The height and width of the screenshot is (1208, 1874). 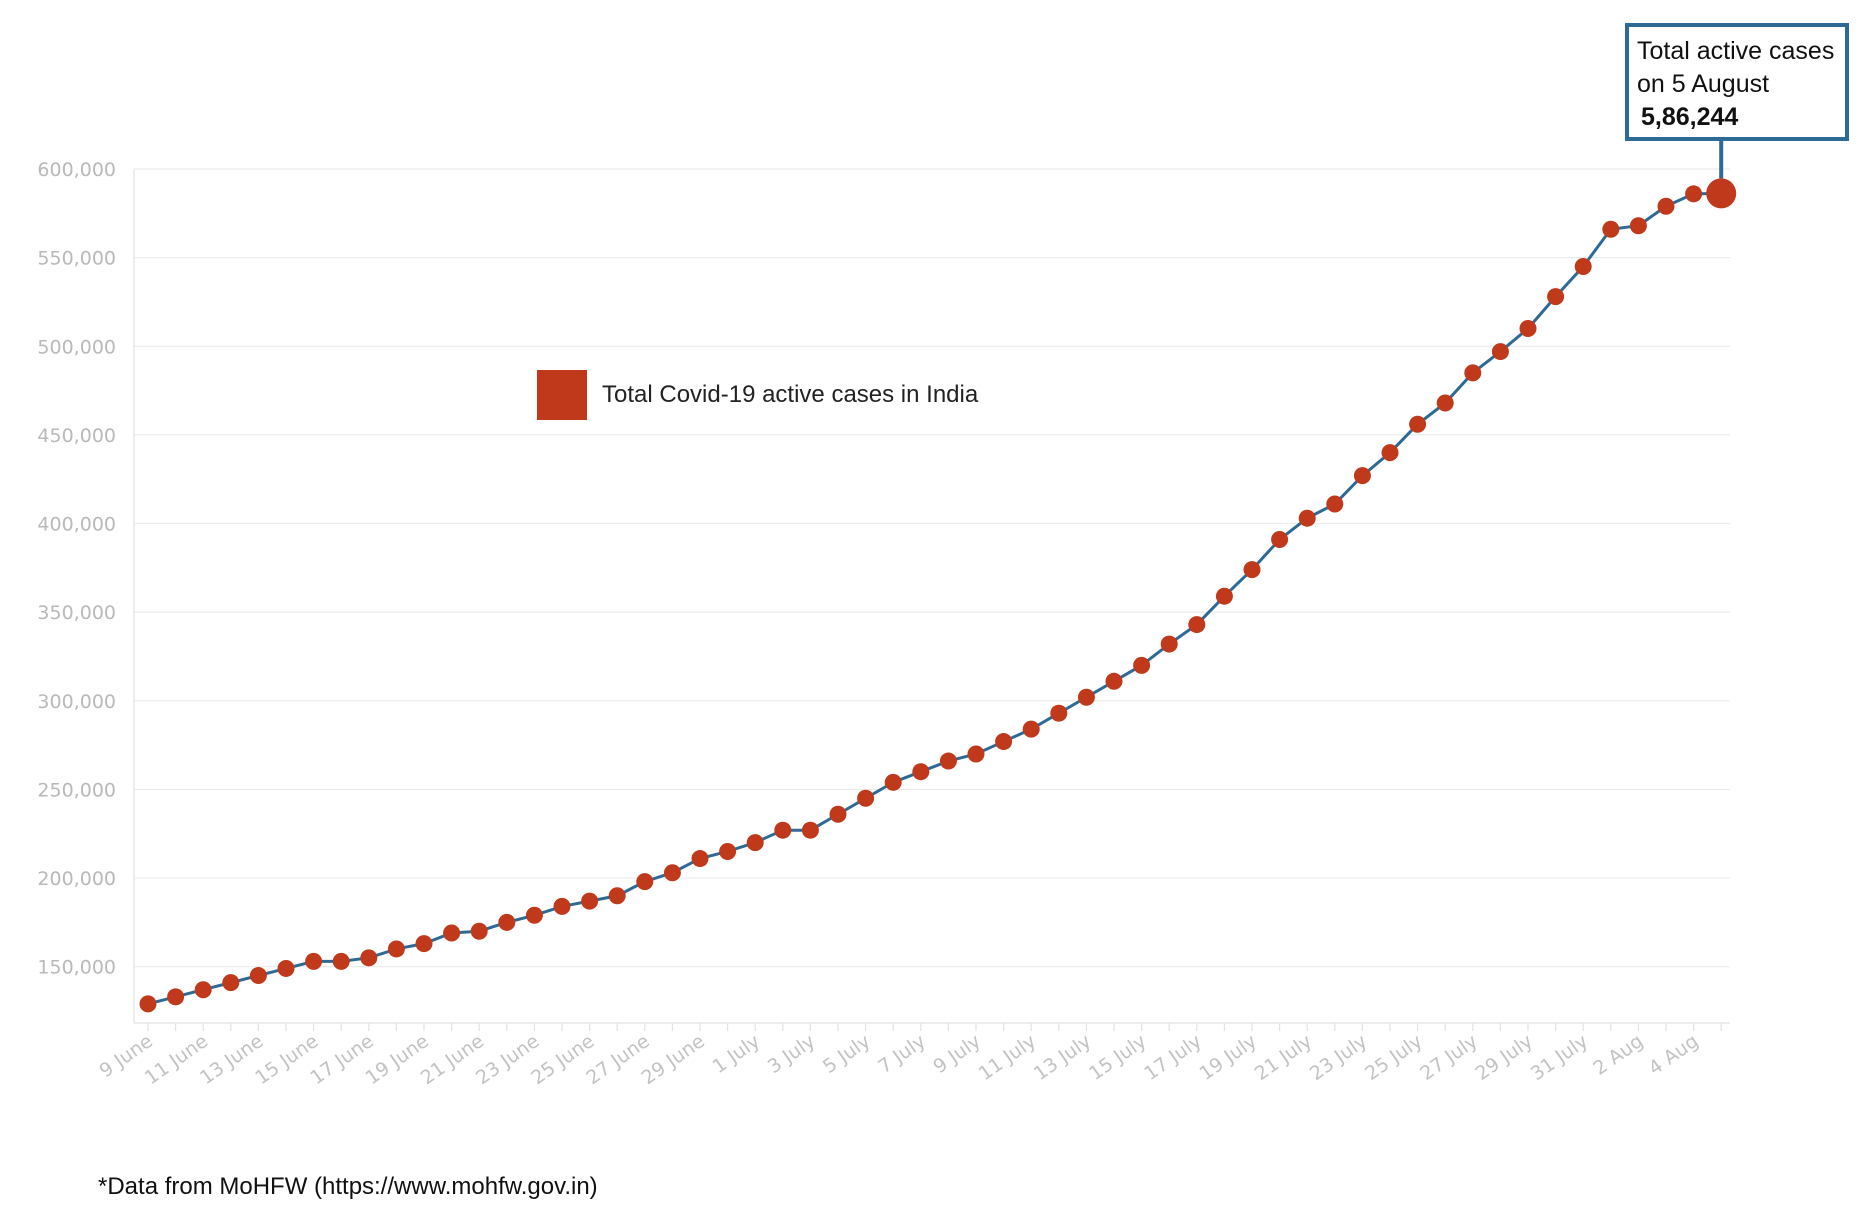 What do you see at coordinates (76, 436) in the screenshot?
I see `y-tick-label: 450,000` at bounding box center [76, 436].